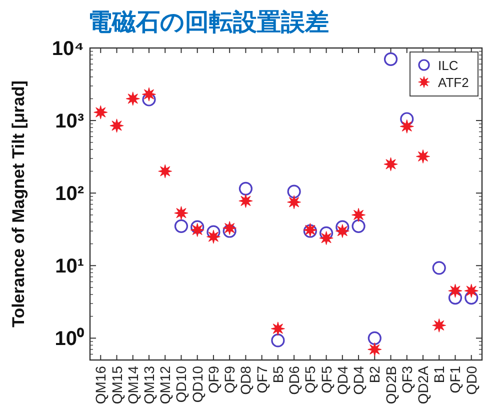  What do you see at coordinates (69, 194) in the screenshot?
I see `ytick-label: 10²` at bounding box center [69, 194].